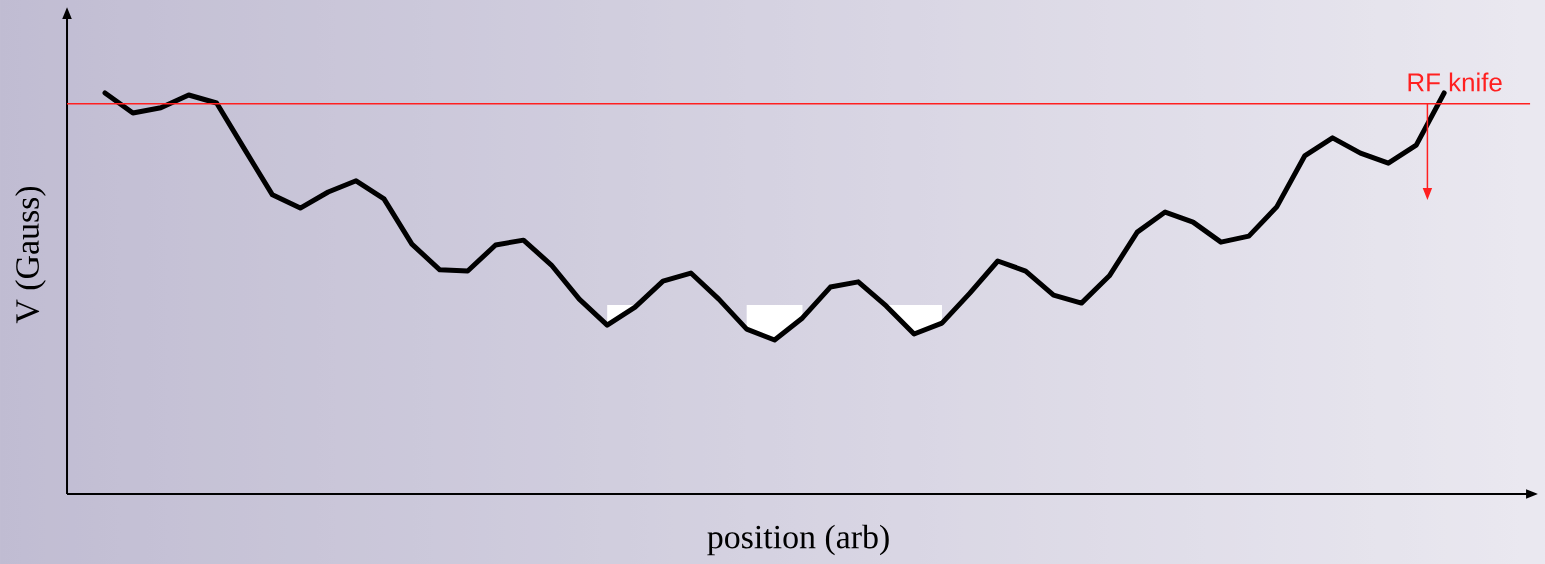 The height and width of the screenshot is (564, 1545). What do you see at coordinates (1455, 82) in the screenshot?
I see `ref-line-label: RF knife` at bounding box center [1455, 82].